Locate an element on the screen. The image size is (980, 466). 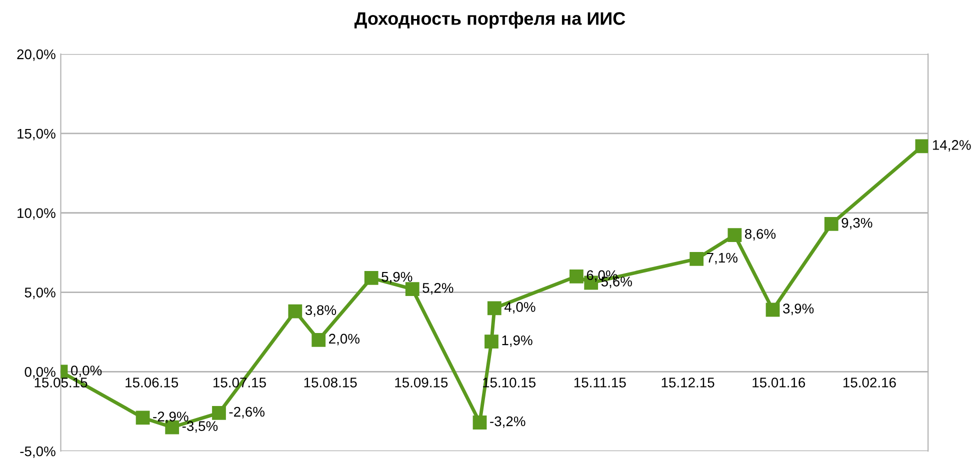
data-label: 7,1% is located at coordinates (722, 258).